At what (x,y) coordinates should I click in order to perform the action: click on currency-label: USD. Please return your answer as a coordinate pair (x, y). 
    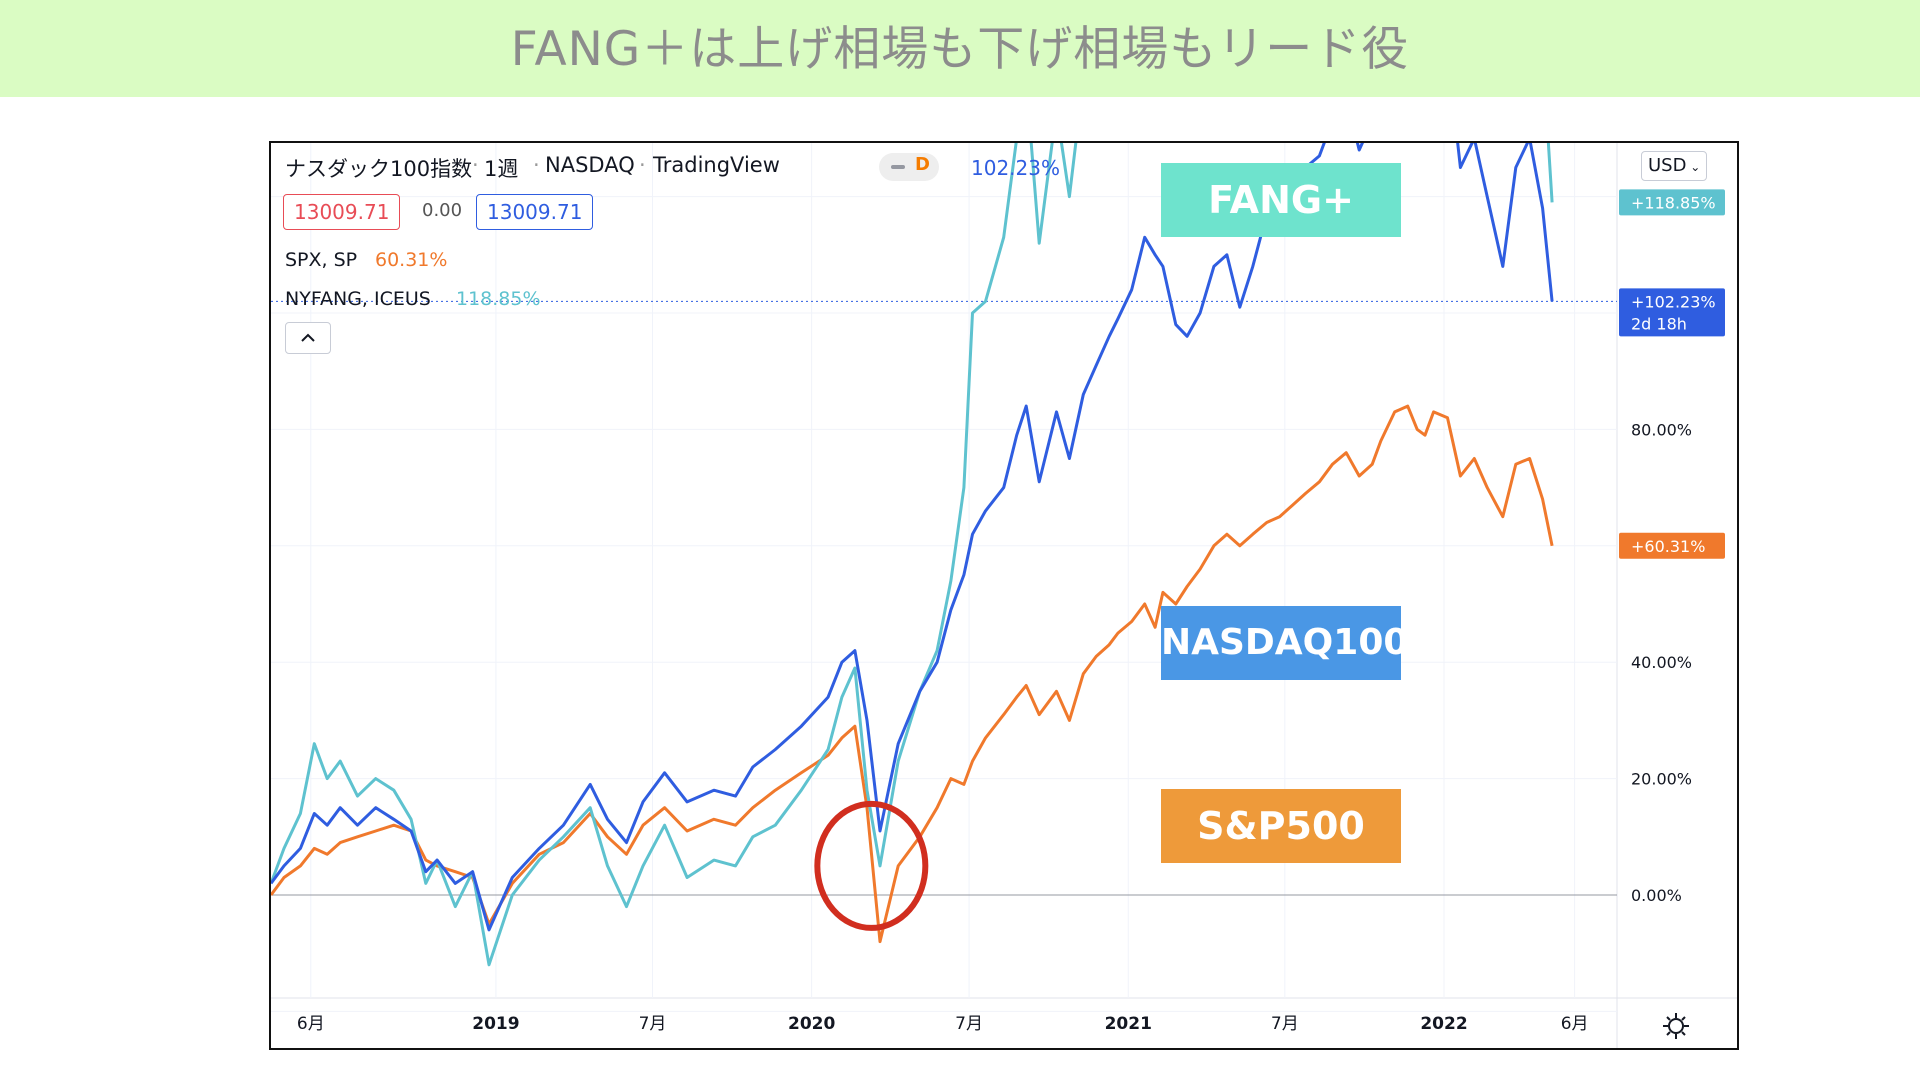
    Looking at the image, I should click on (1667, 165).